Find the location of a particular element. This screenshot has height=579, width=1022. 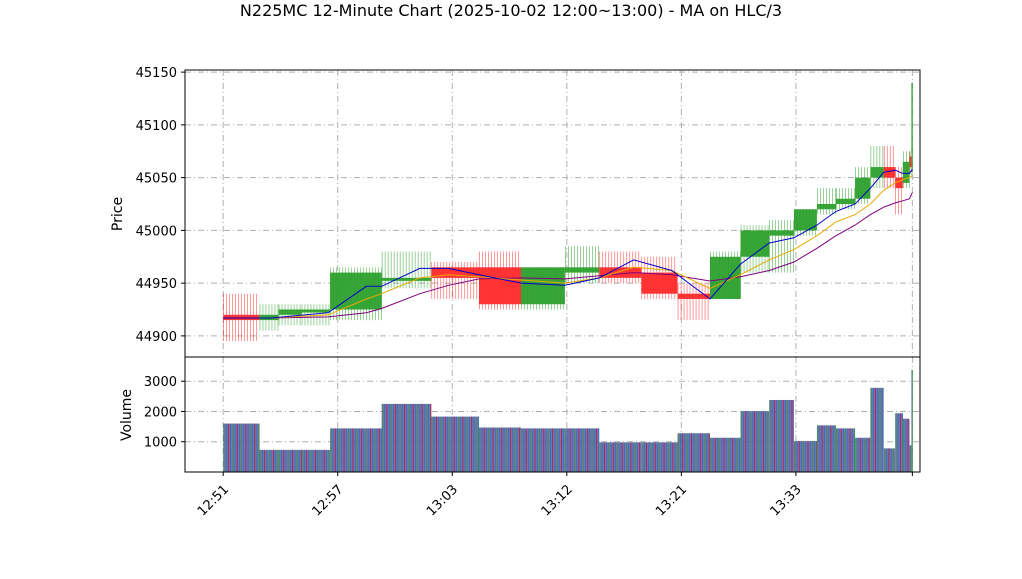

price-tick-label: 44900 is located at coordinates (156, 337).